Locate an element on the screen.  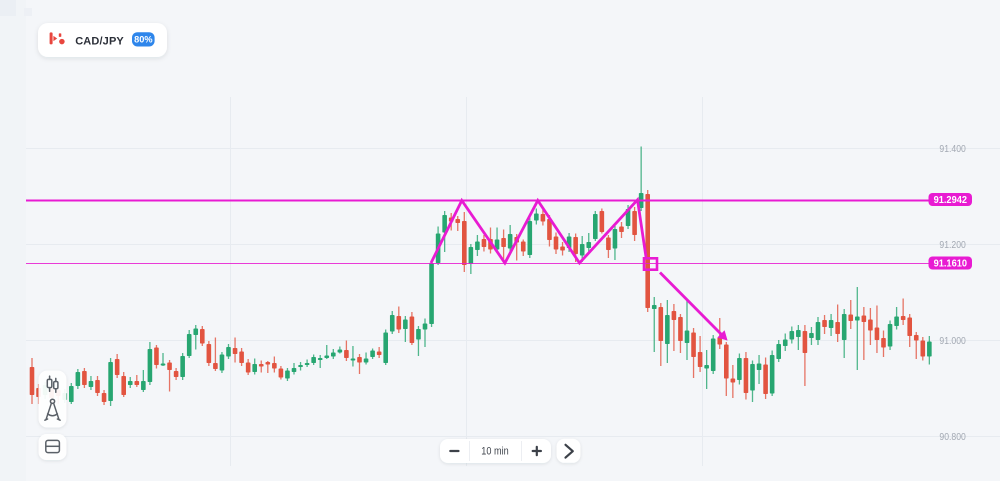
svg-text: 80% is located at coordinates (143, 40).